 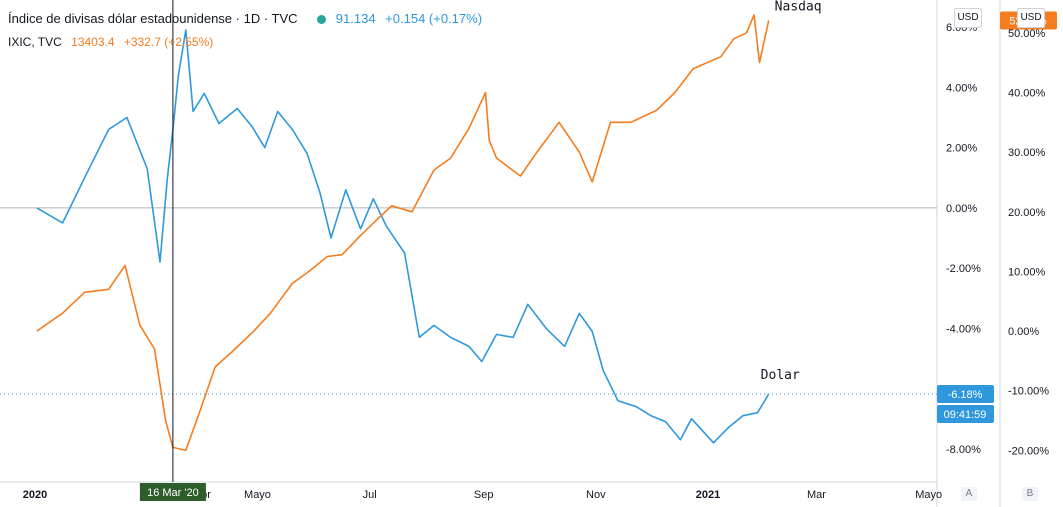 What do you see at coordinates (35, 42) in the screenshot?
I see `legend-symbol-nasdaq: IXIC, TVC` at bounding box center [35, 42].